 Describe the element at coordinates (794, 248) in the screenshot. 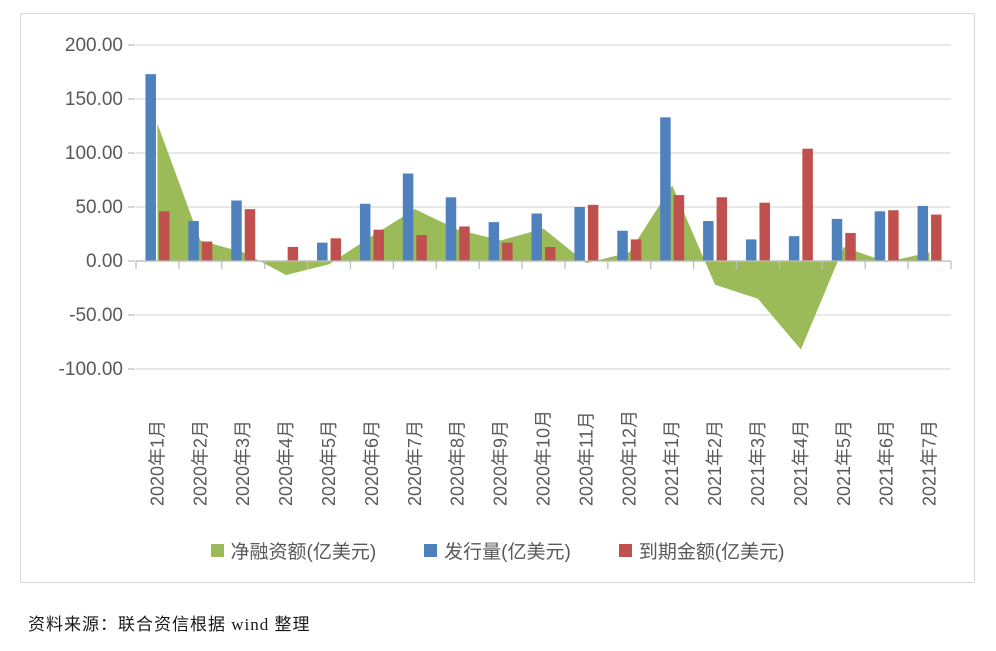

I see `bar-issuance-2021年4月` at that location.